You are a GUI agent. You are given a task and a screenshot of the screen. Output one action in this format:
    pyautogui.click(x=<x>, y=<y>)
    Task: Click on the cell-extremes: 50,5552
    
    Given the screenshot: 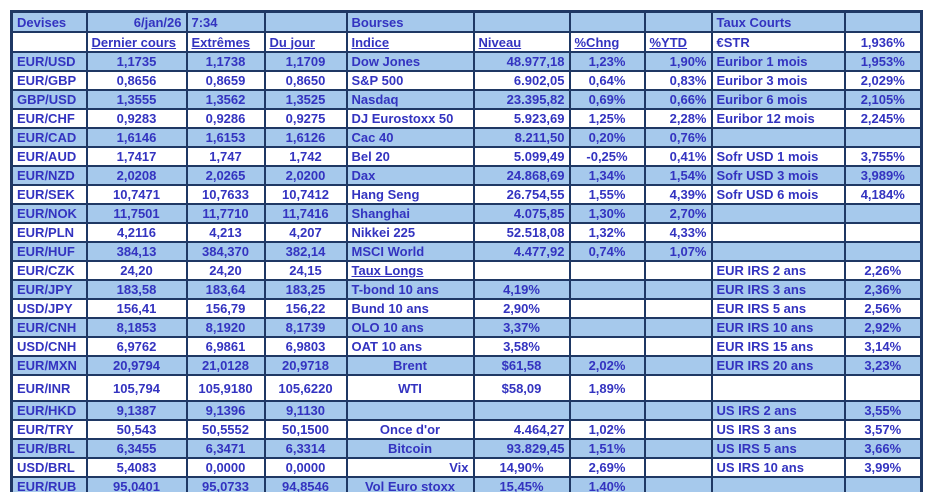 What is the action you would take?
    pyautogui.click(x=225, y=429)
    